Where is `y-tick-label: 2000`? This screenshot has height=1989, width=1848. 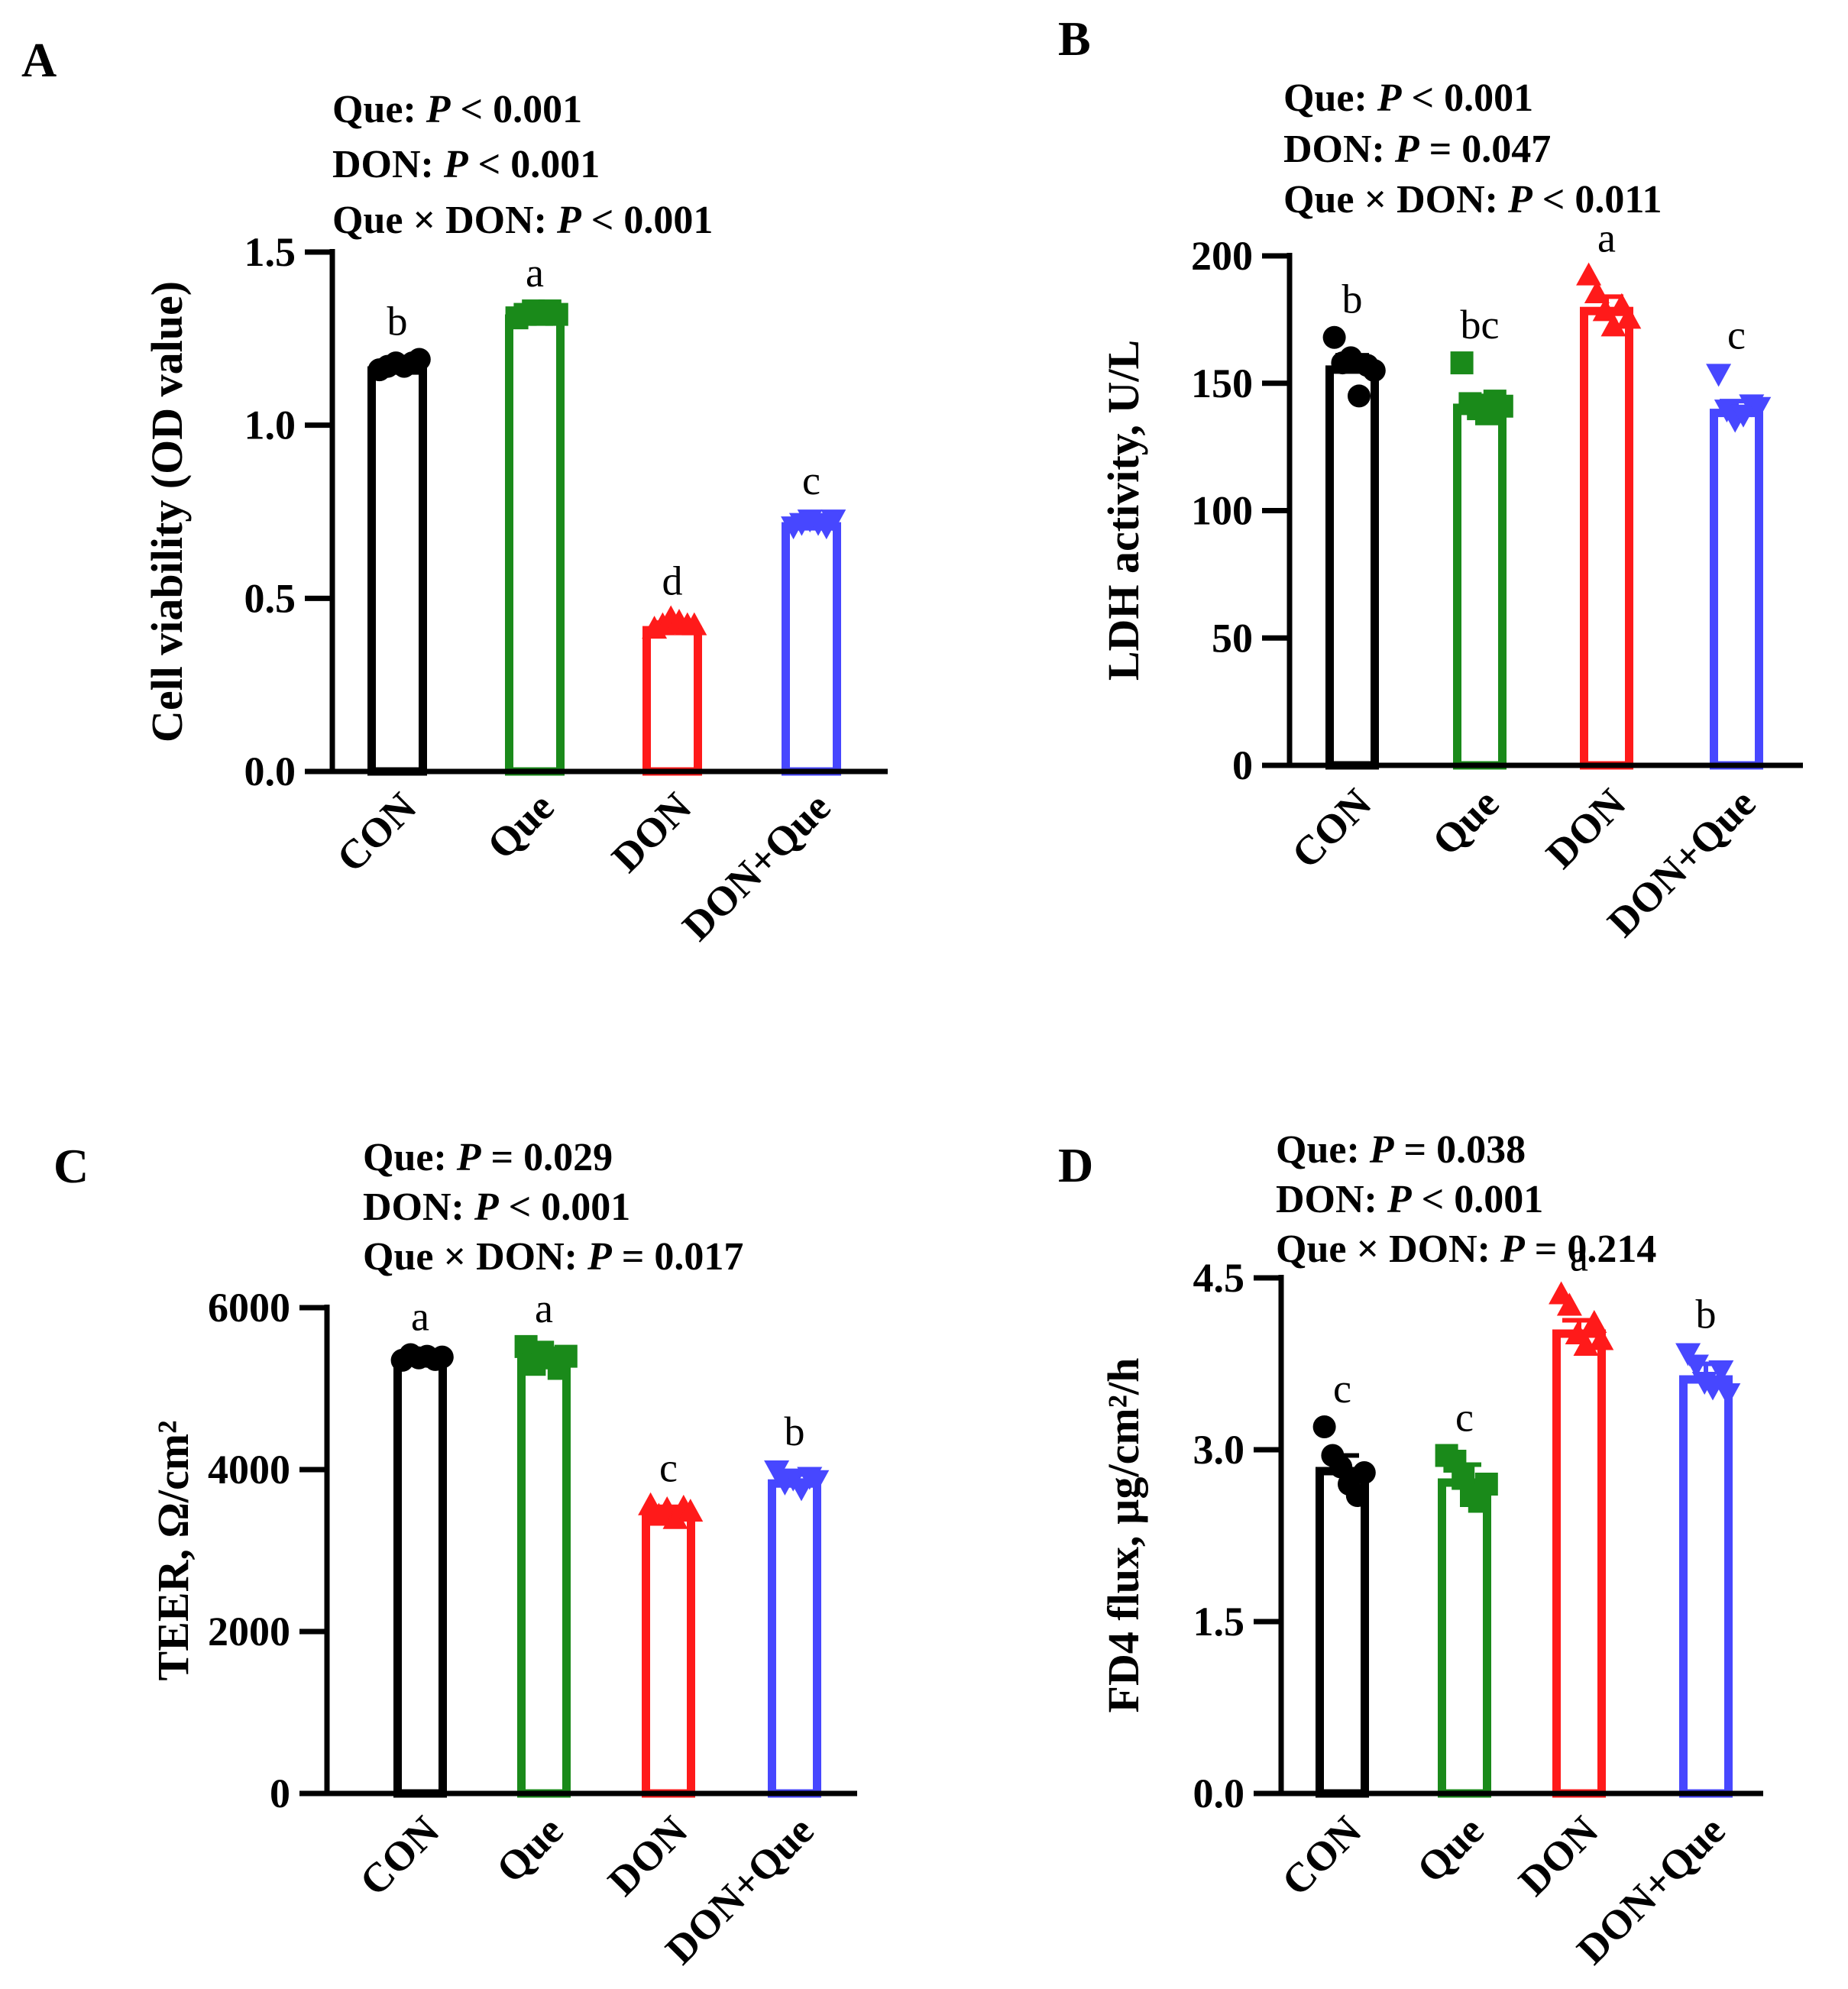
y-tick-label: 2000 is located at coordinates (249, 1632).